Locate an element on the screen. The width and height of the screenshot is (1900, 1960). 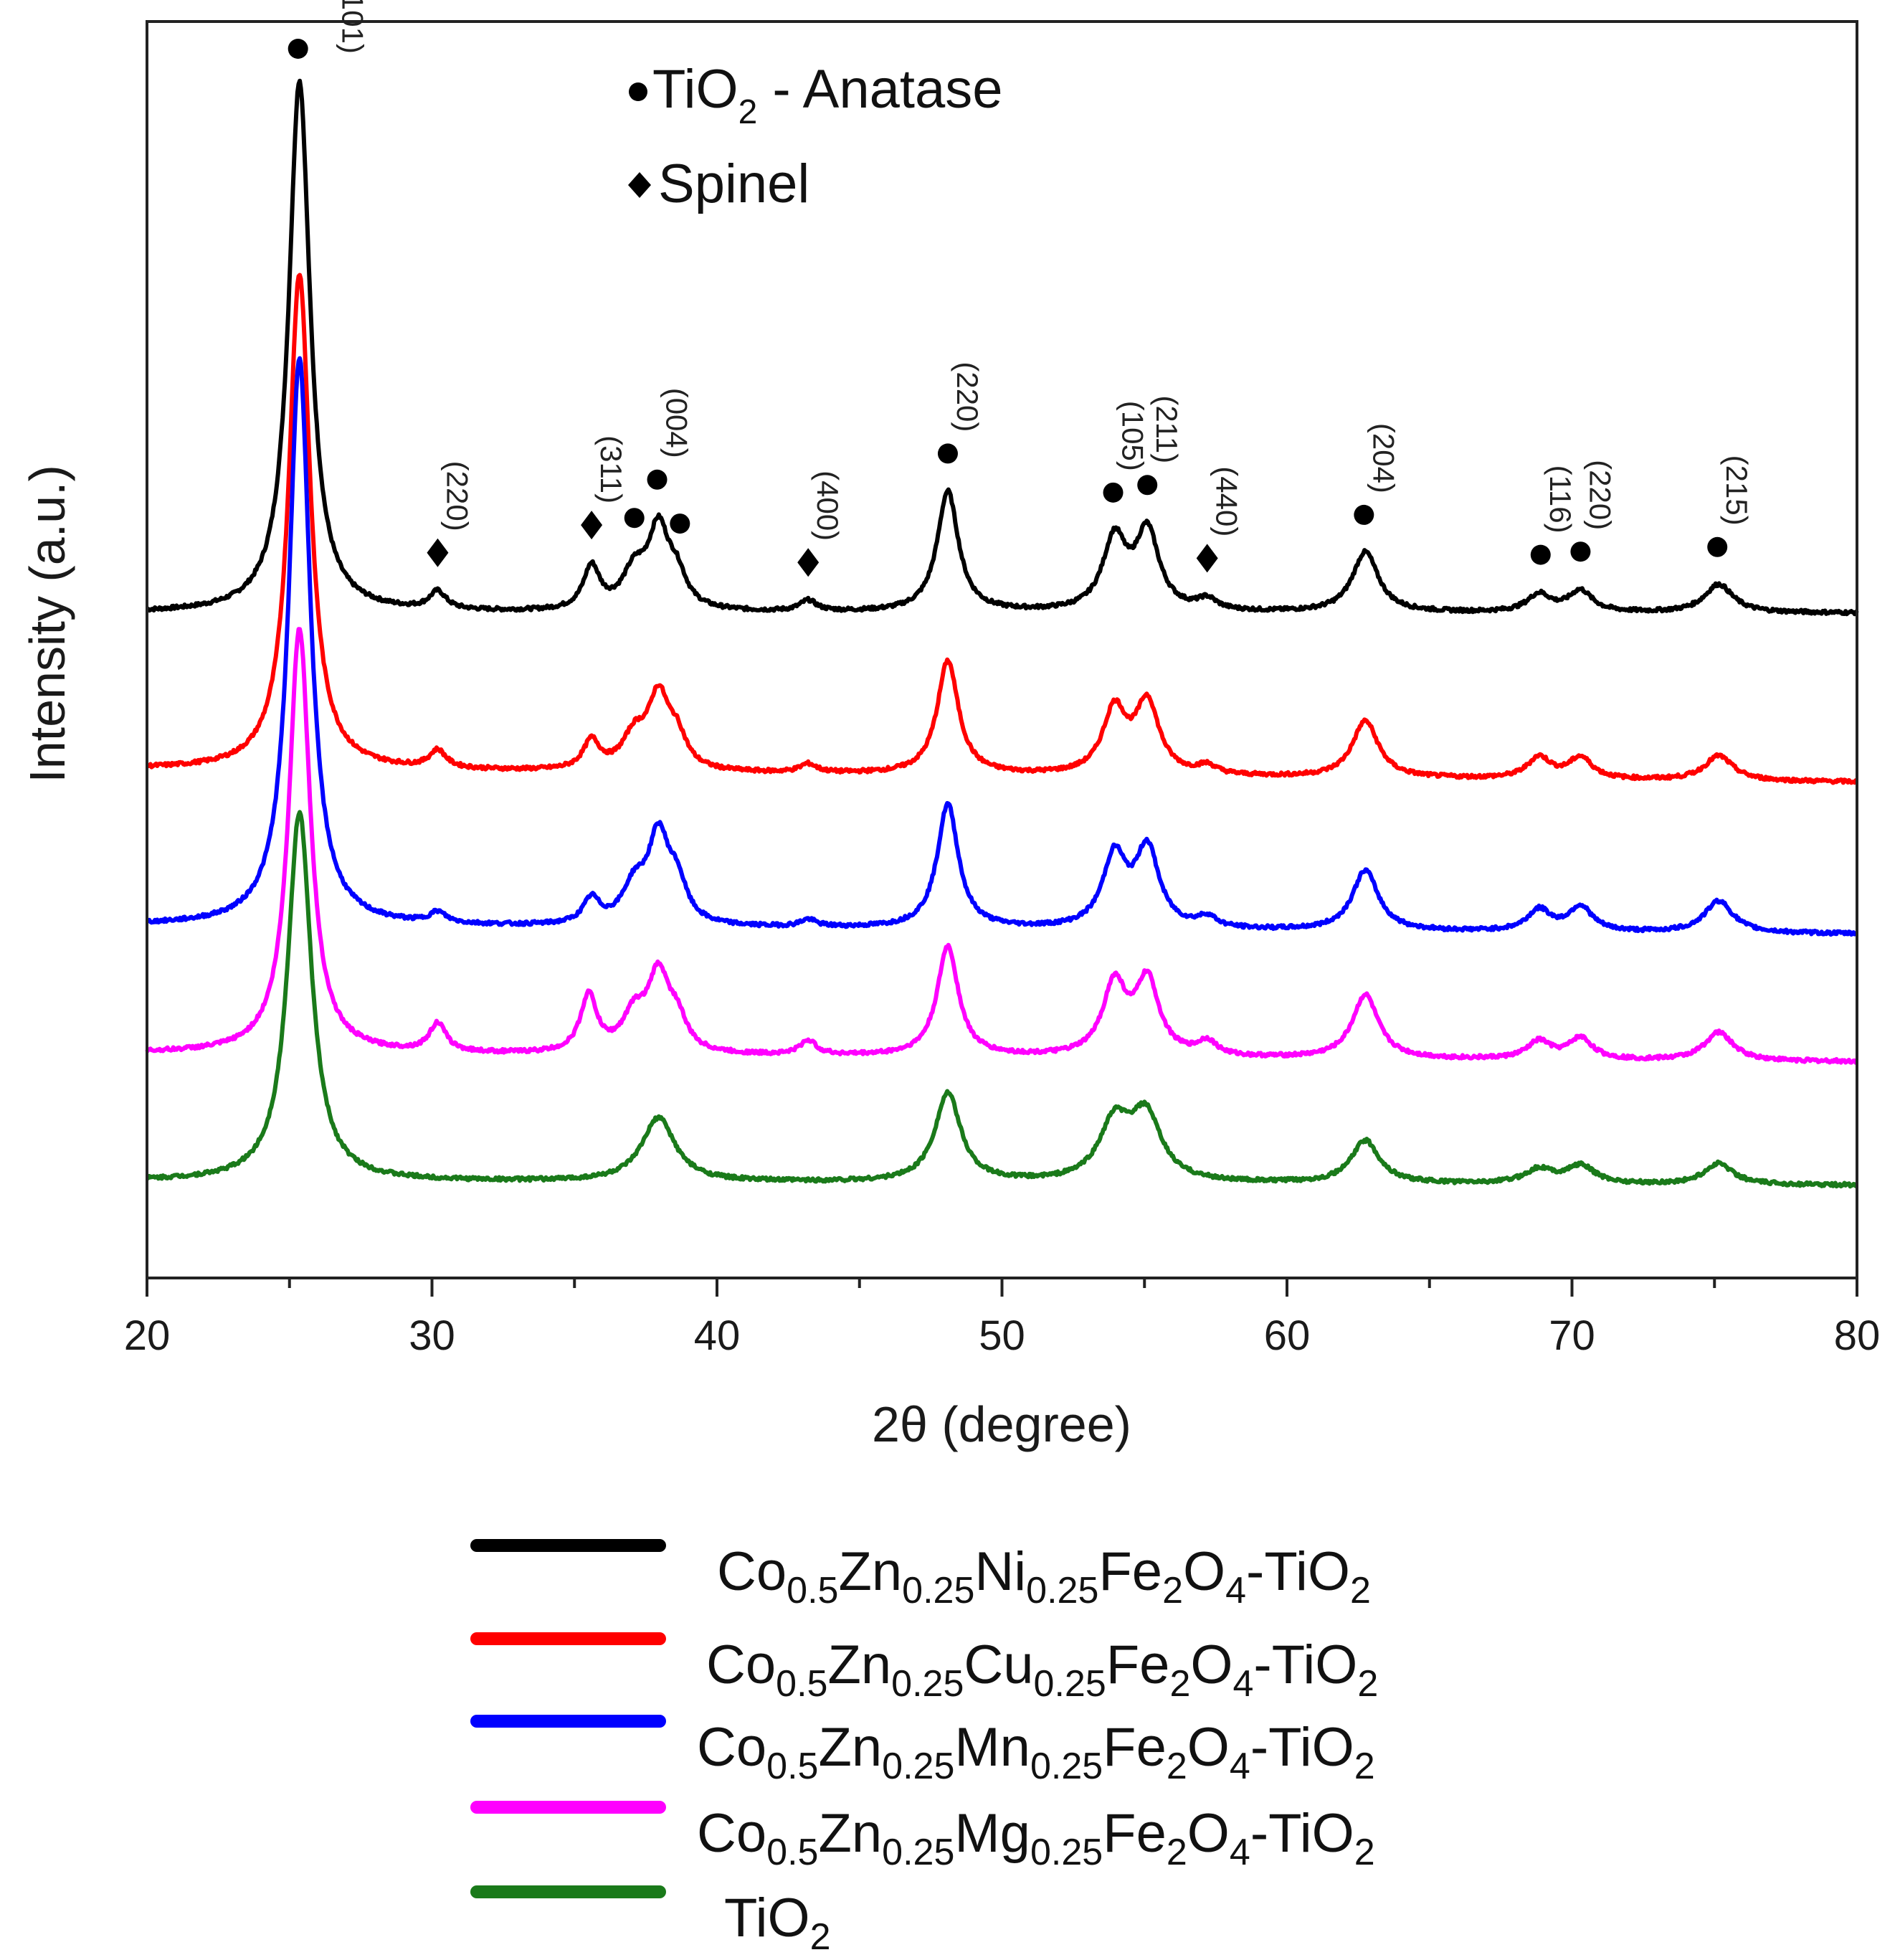
x-tick-label: 50 is located at coordinates (1002, 1335).